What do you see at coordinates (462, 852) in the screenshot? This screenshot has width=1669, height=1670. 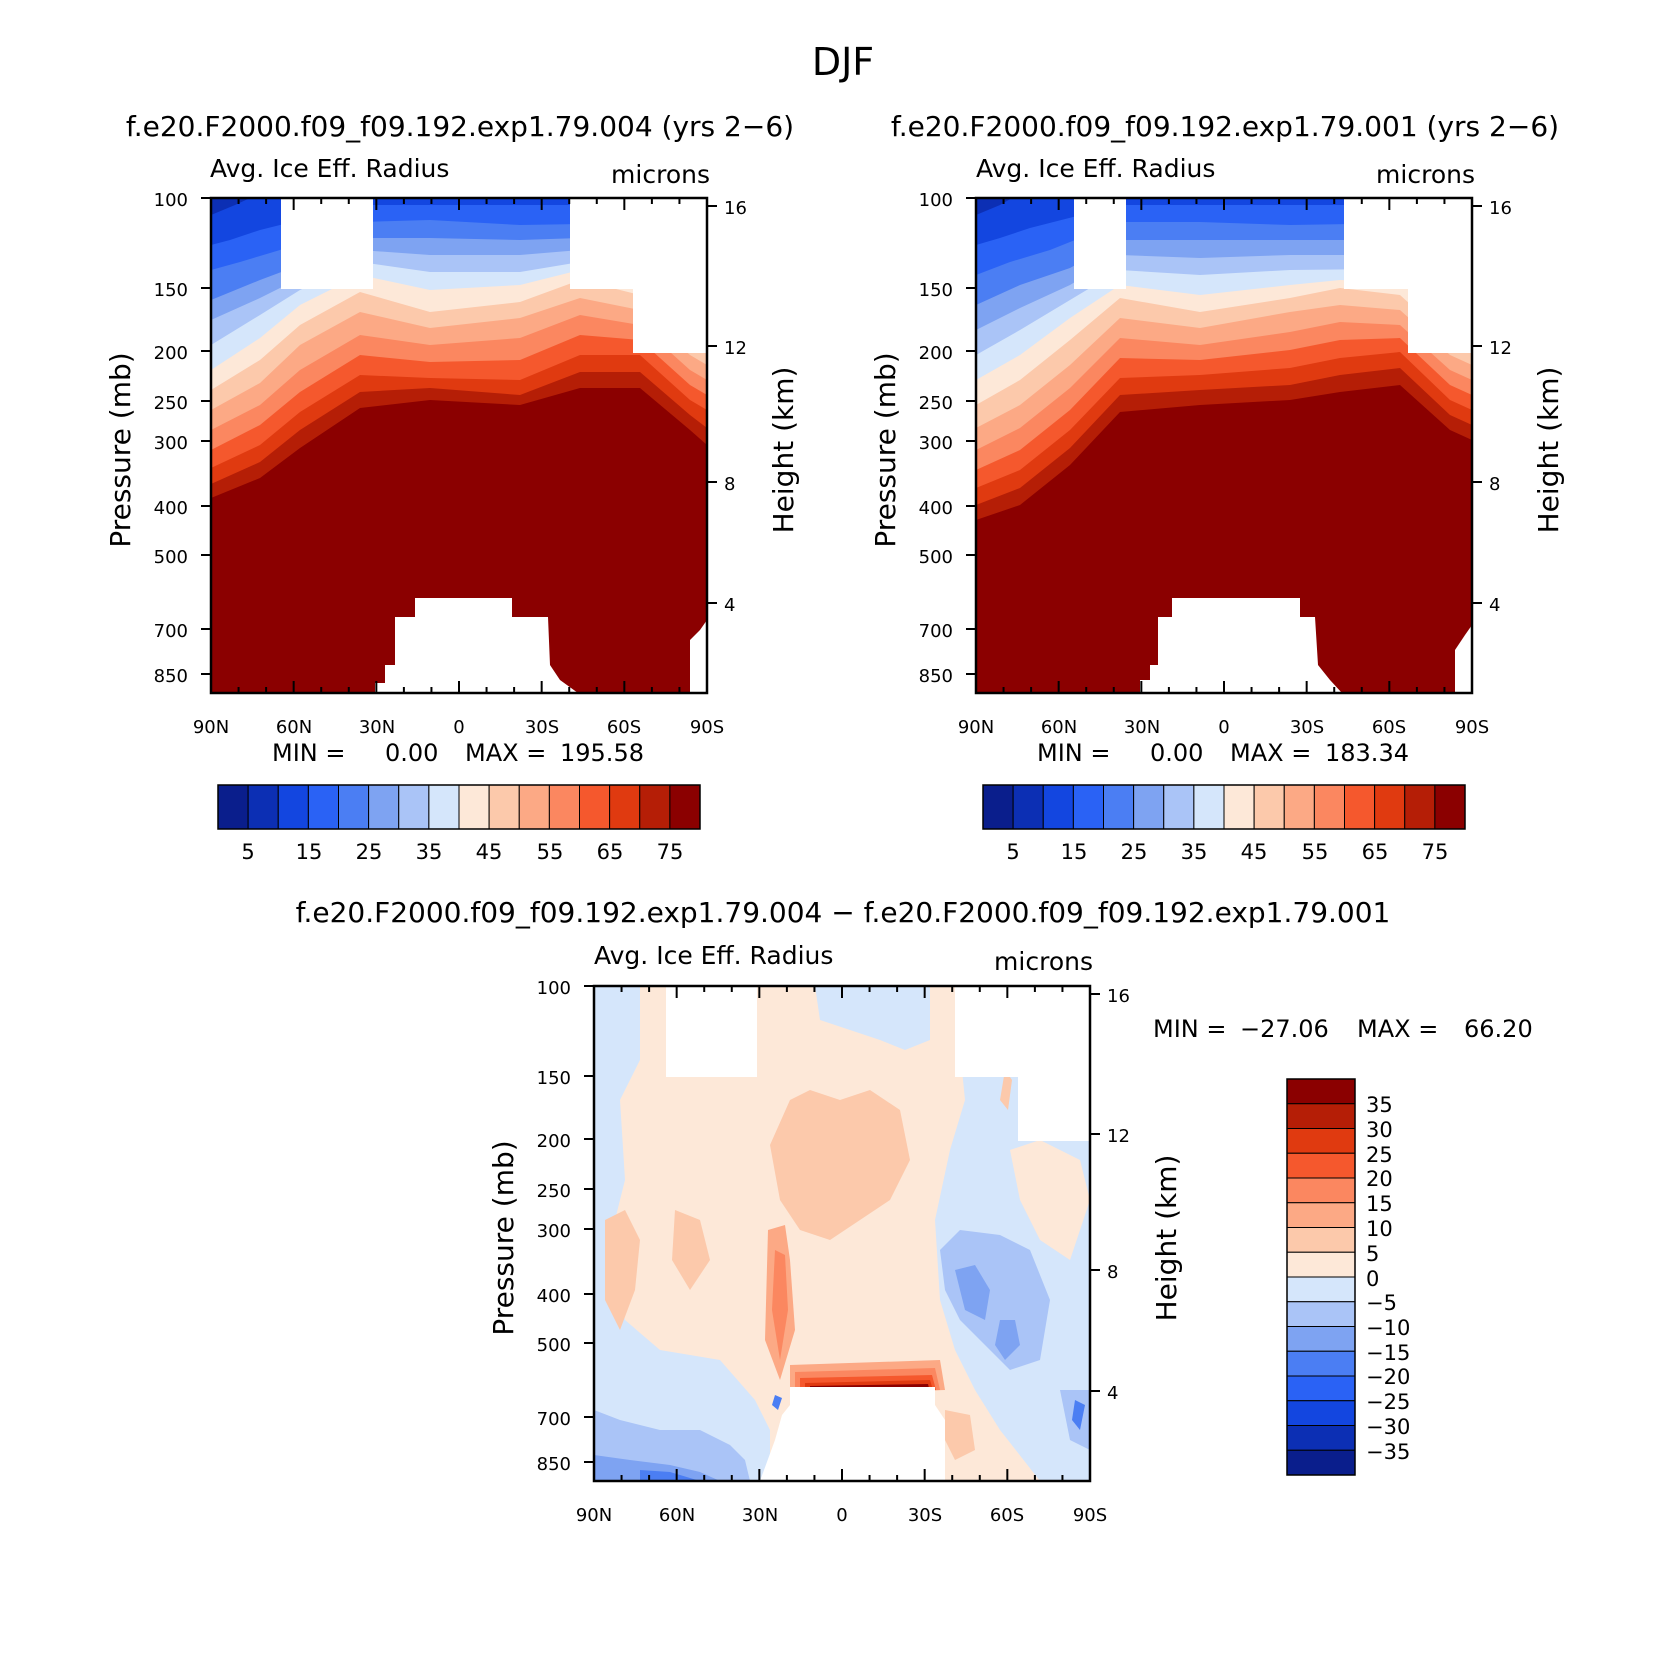 I see `colorbar-labels: 5 15 25 35 45 55 65 75` at bounding box center [462, 852].